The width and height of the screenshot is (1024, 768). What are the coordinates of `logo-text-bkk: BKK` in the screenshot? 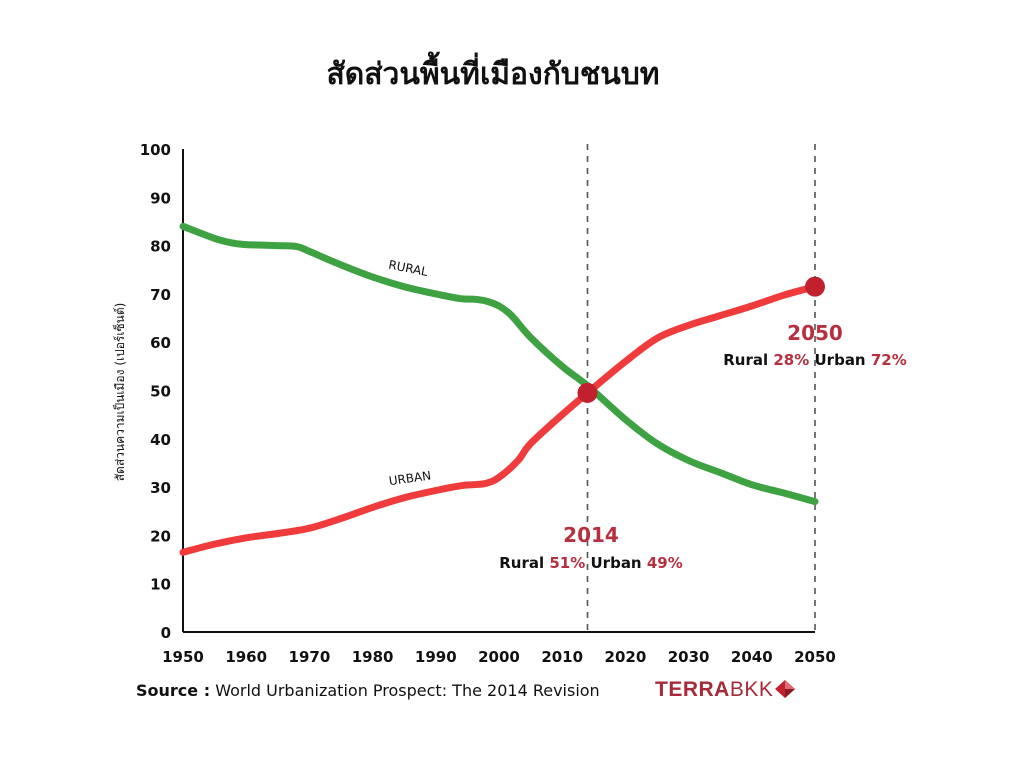 It's located at (751, 689).